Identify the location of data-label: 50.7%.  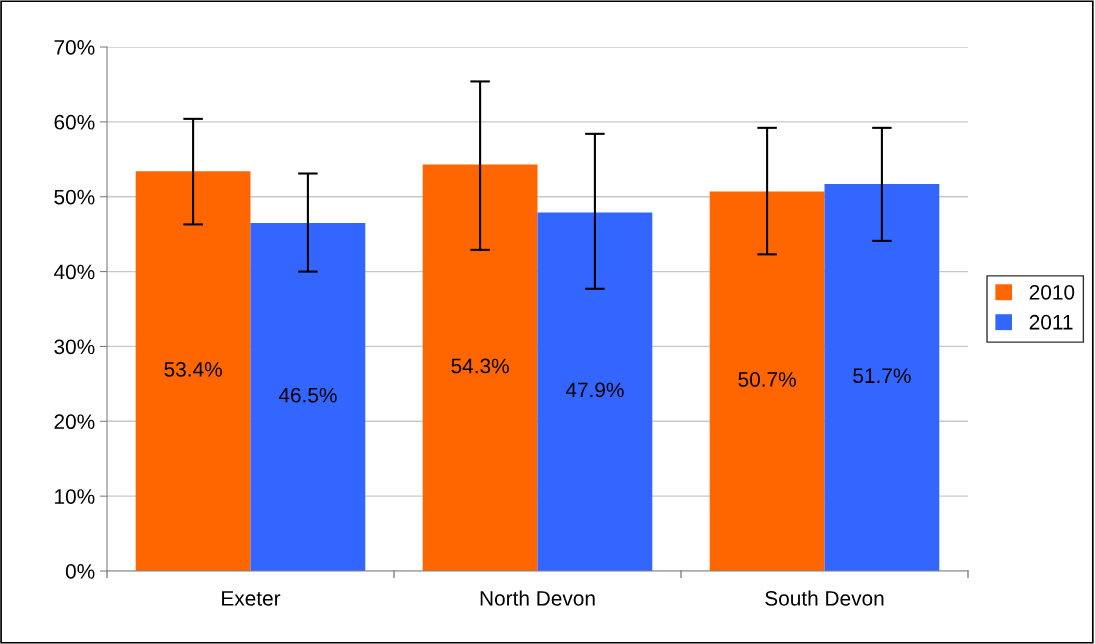
(767, 379).